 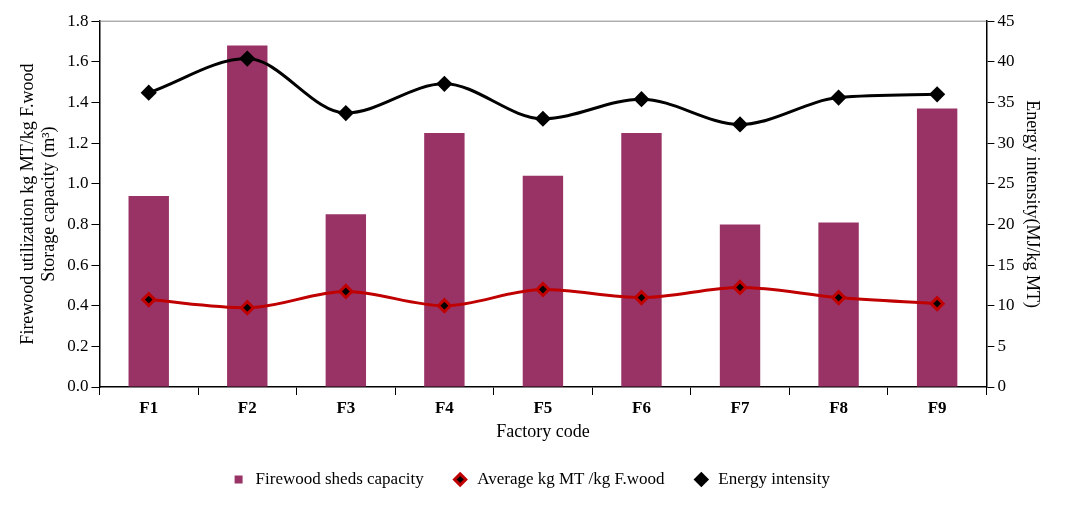 I want to click on y-tick-label: 0.0, so click(x=78, y=386).